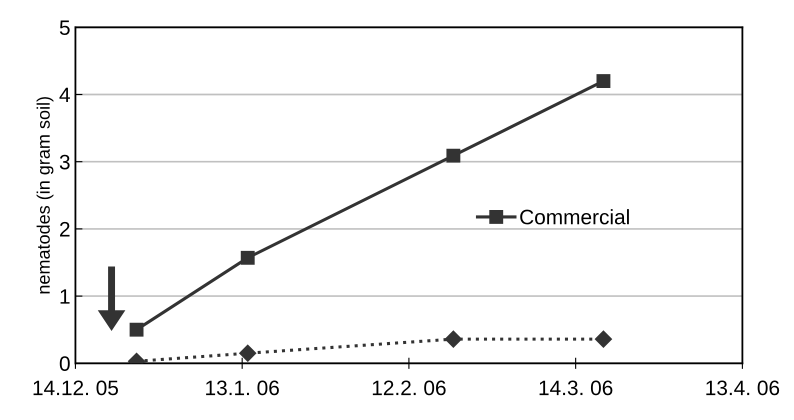 The width and height of the screenshot is (794, 420). What do you see at coordinates (65, 296) in the screenshot?
I see `y-tick-label: 1` at bounding box center [65, 296].